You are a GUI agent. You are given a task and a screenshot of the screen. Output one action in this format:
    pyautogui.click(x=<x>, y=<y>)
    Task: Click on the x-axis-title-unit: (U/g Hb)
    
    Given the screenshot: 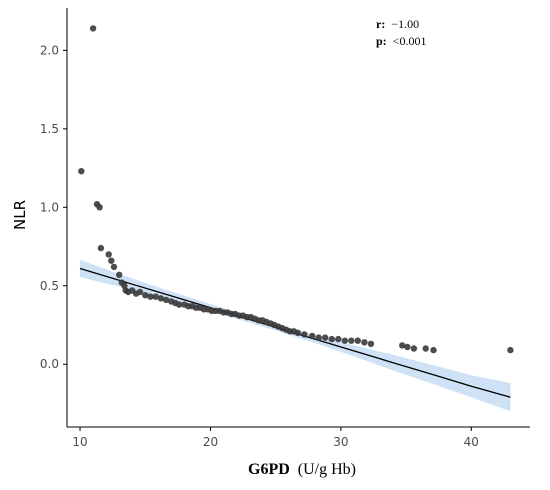 What is the action you would take?
    pyautogui.click(x=327, y=469)
    